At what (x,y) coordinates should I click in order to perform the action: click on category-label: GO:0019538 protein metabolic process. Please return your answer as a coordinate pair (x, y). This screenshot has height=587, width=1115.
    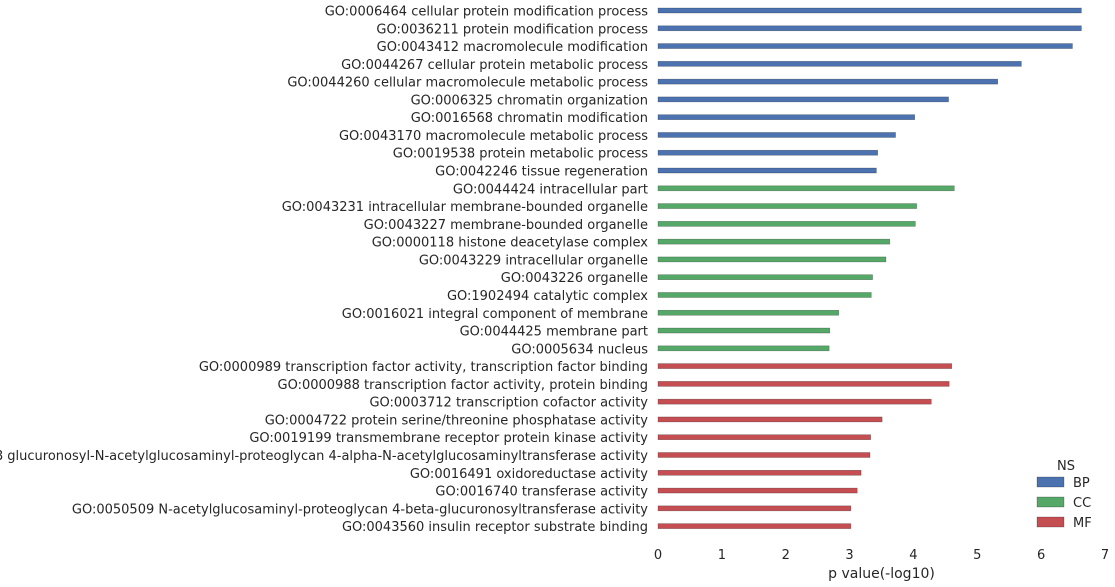
    Looking at the image, I should click on (520, 154).